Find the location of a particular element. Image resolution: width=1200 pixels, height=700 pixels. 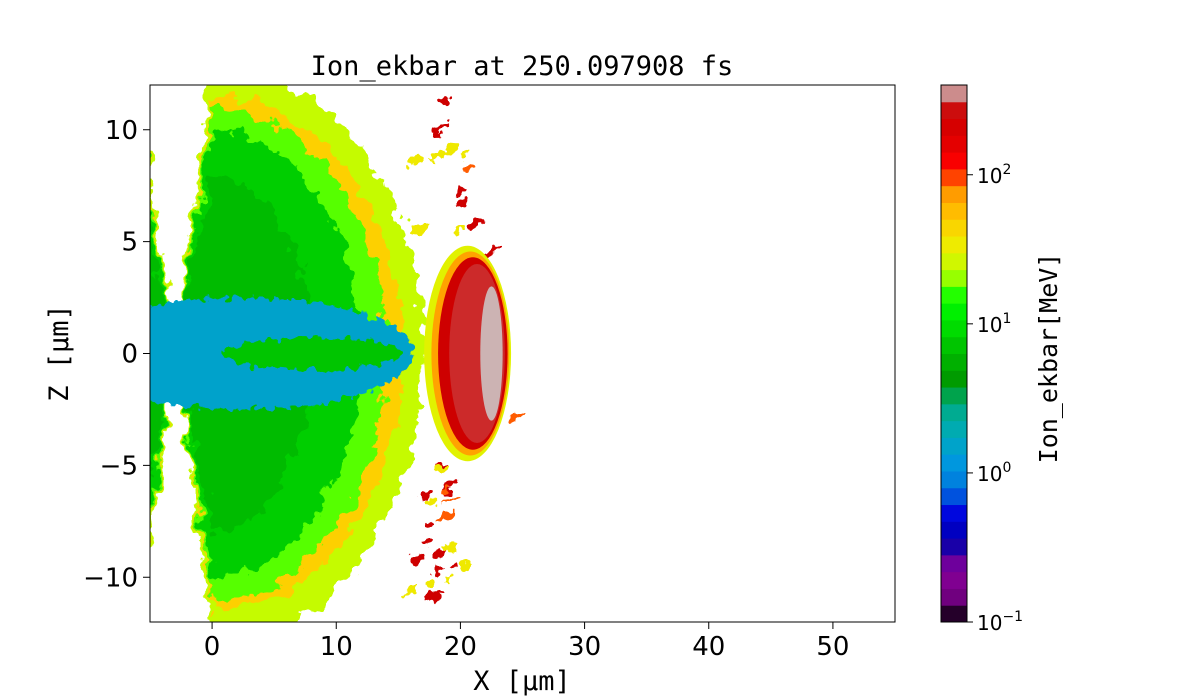

debris is located at coordinates (462, 349).